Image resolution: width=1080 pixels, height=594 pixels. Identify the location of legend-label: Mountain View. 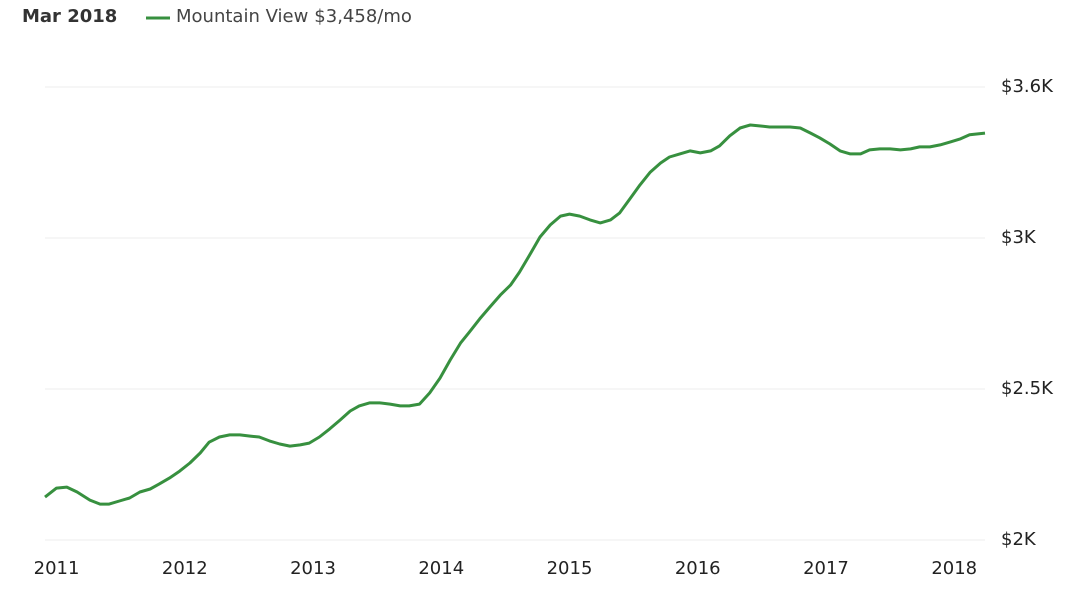
(242, 16).